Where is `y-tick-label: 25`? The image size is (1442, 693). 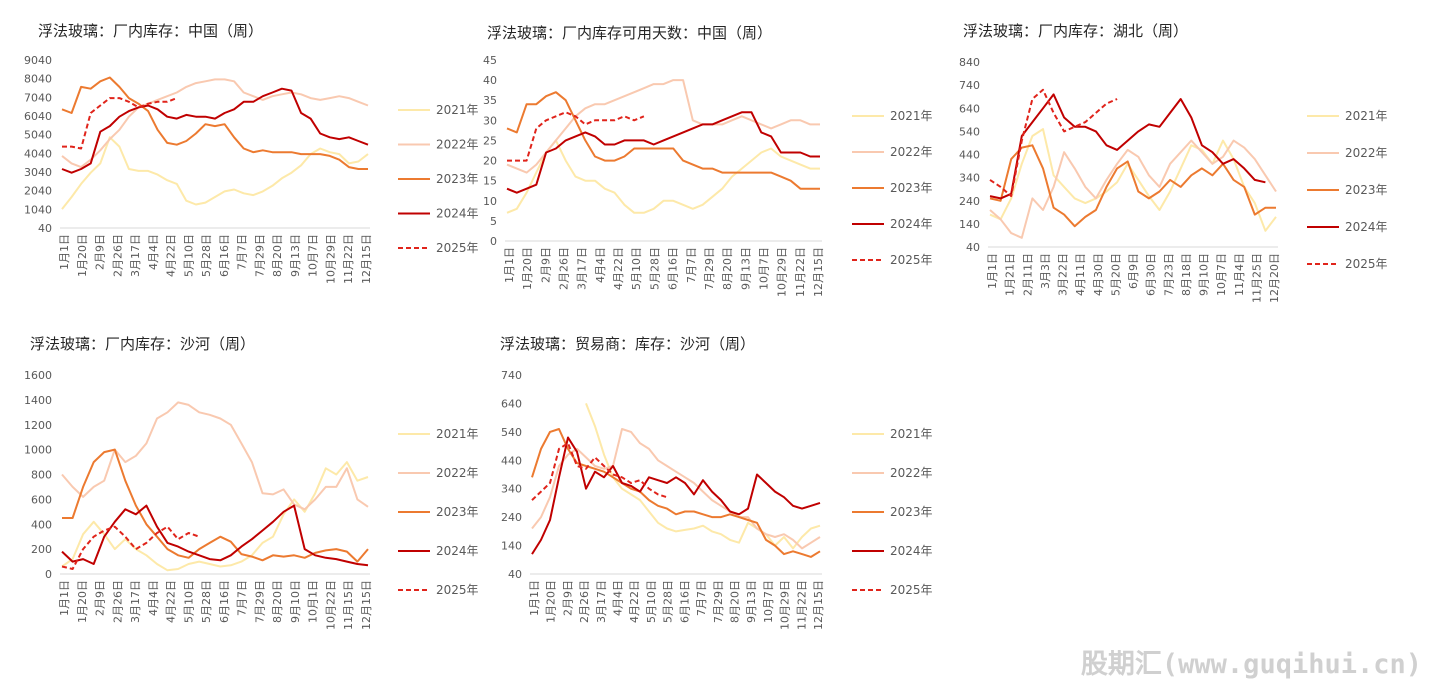 y-tick-label: 25 is located at coordinates (490, 140).